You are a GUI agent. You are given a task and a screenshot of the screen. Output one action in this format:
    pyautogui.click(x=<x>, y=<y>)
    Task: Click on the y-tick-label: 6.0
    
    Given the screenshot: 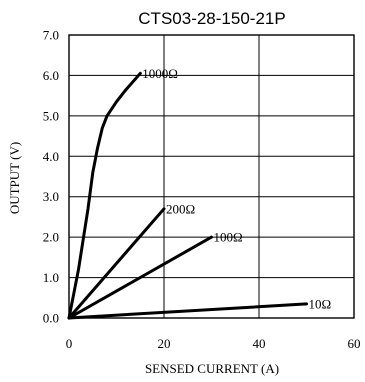 What is the action you would take?
    pyautogui.click(x=51, y=75)
    